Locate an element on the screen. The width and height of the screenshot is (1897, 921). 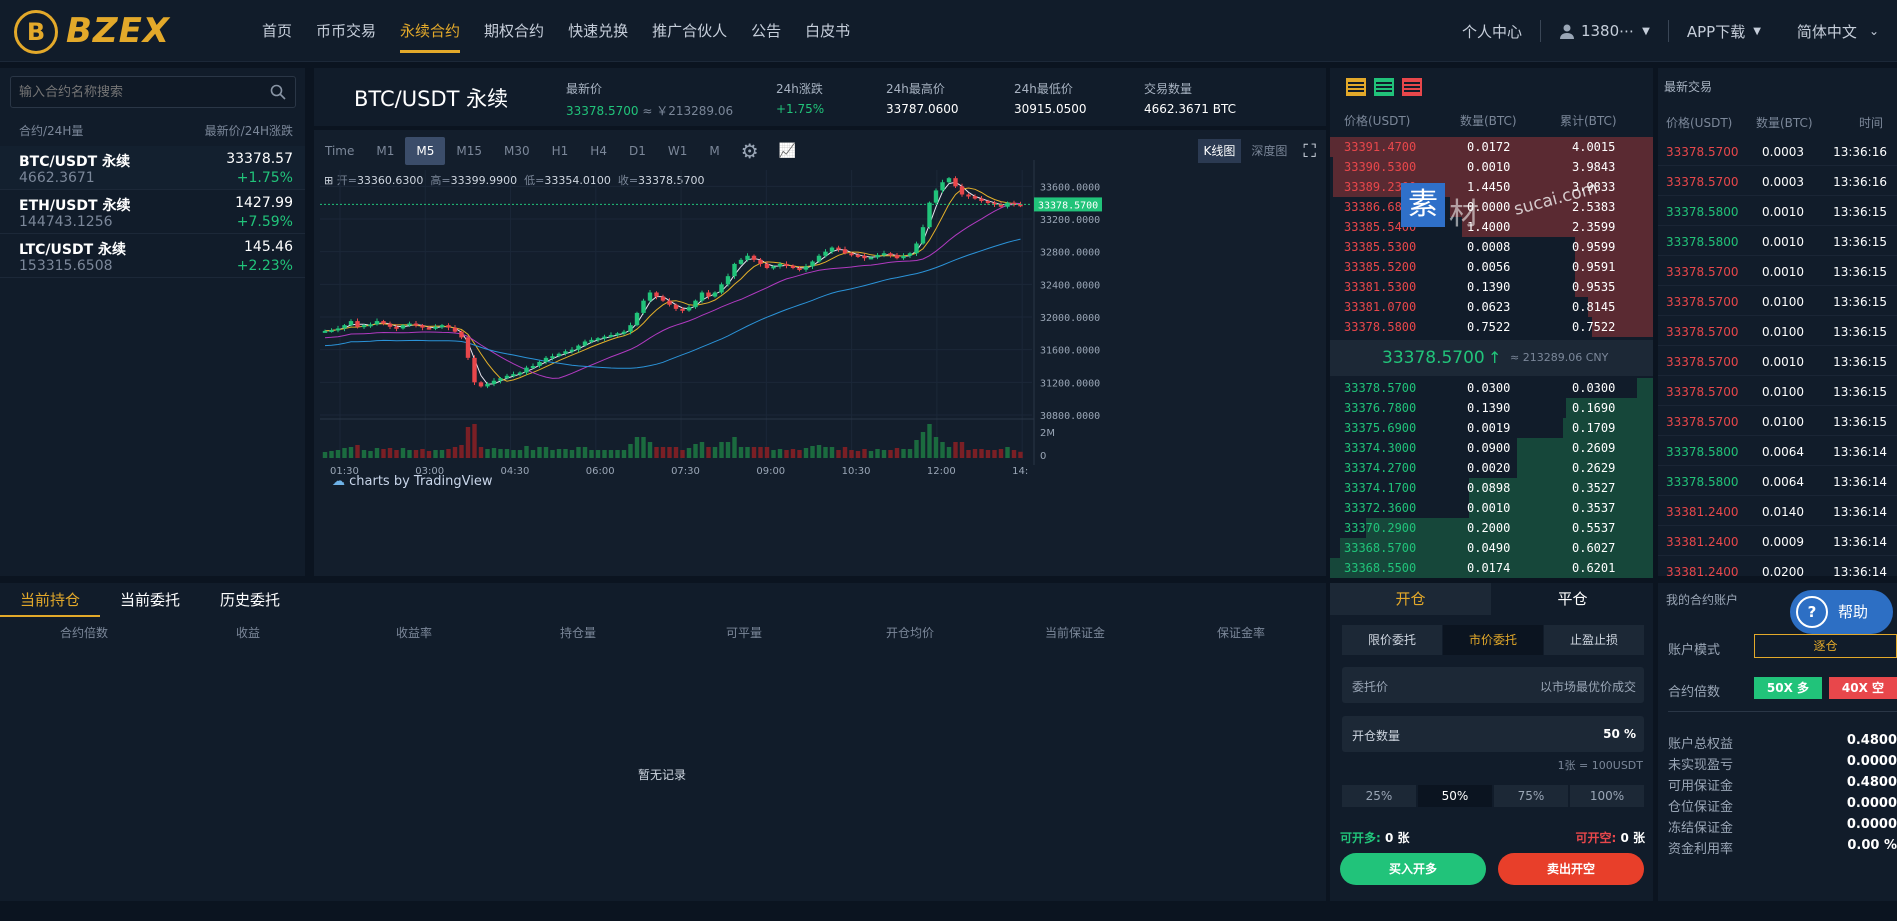
search-input is located at coordinates (131, 92).